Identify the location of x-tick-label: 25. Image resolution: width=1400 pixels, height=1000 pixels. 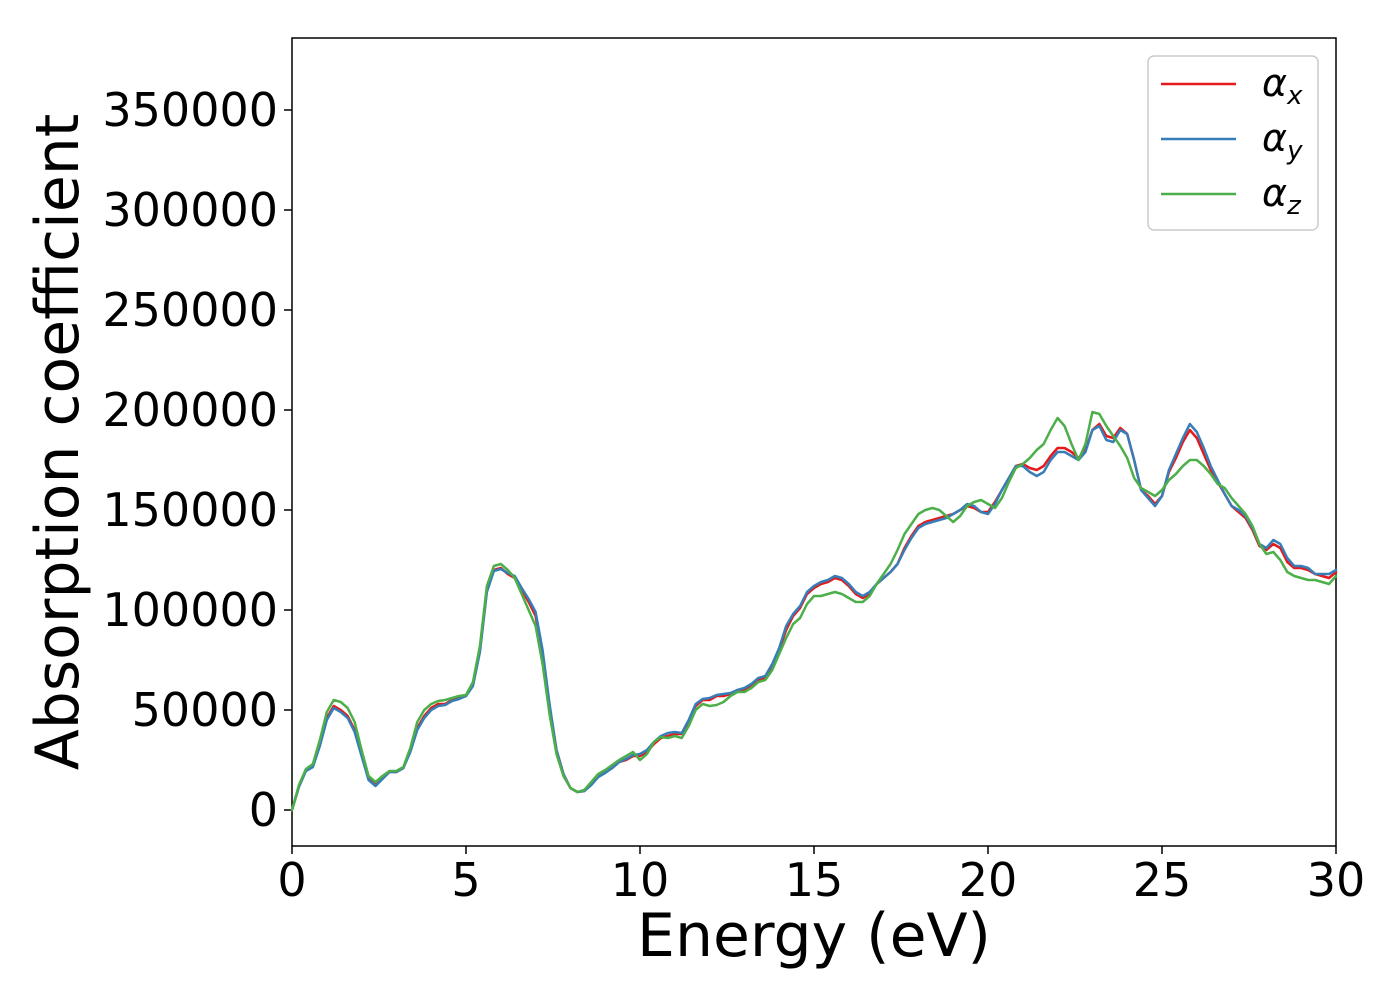
(1162, 880).